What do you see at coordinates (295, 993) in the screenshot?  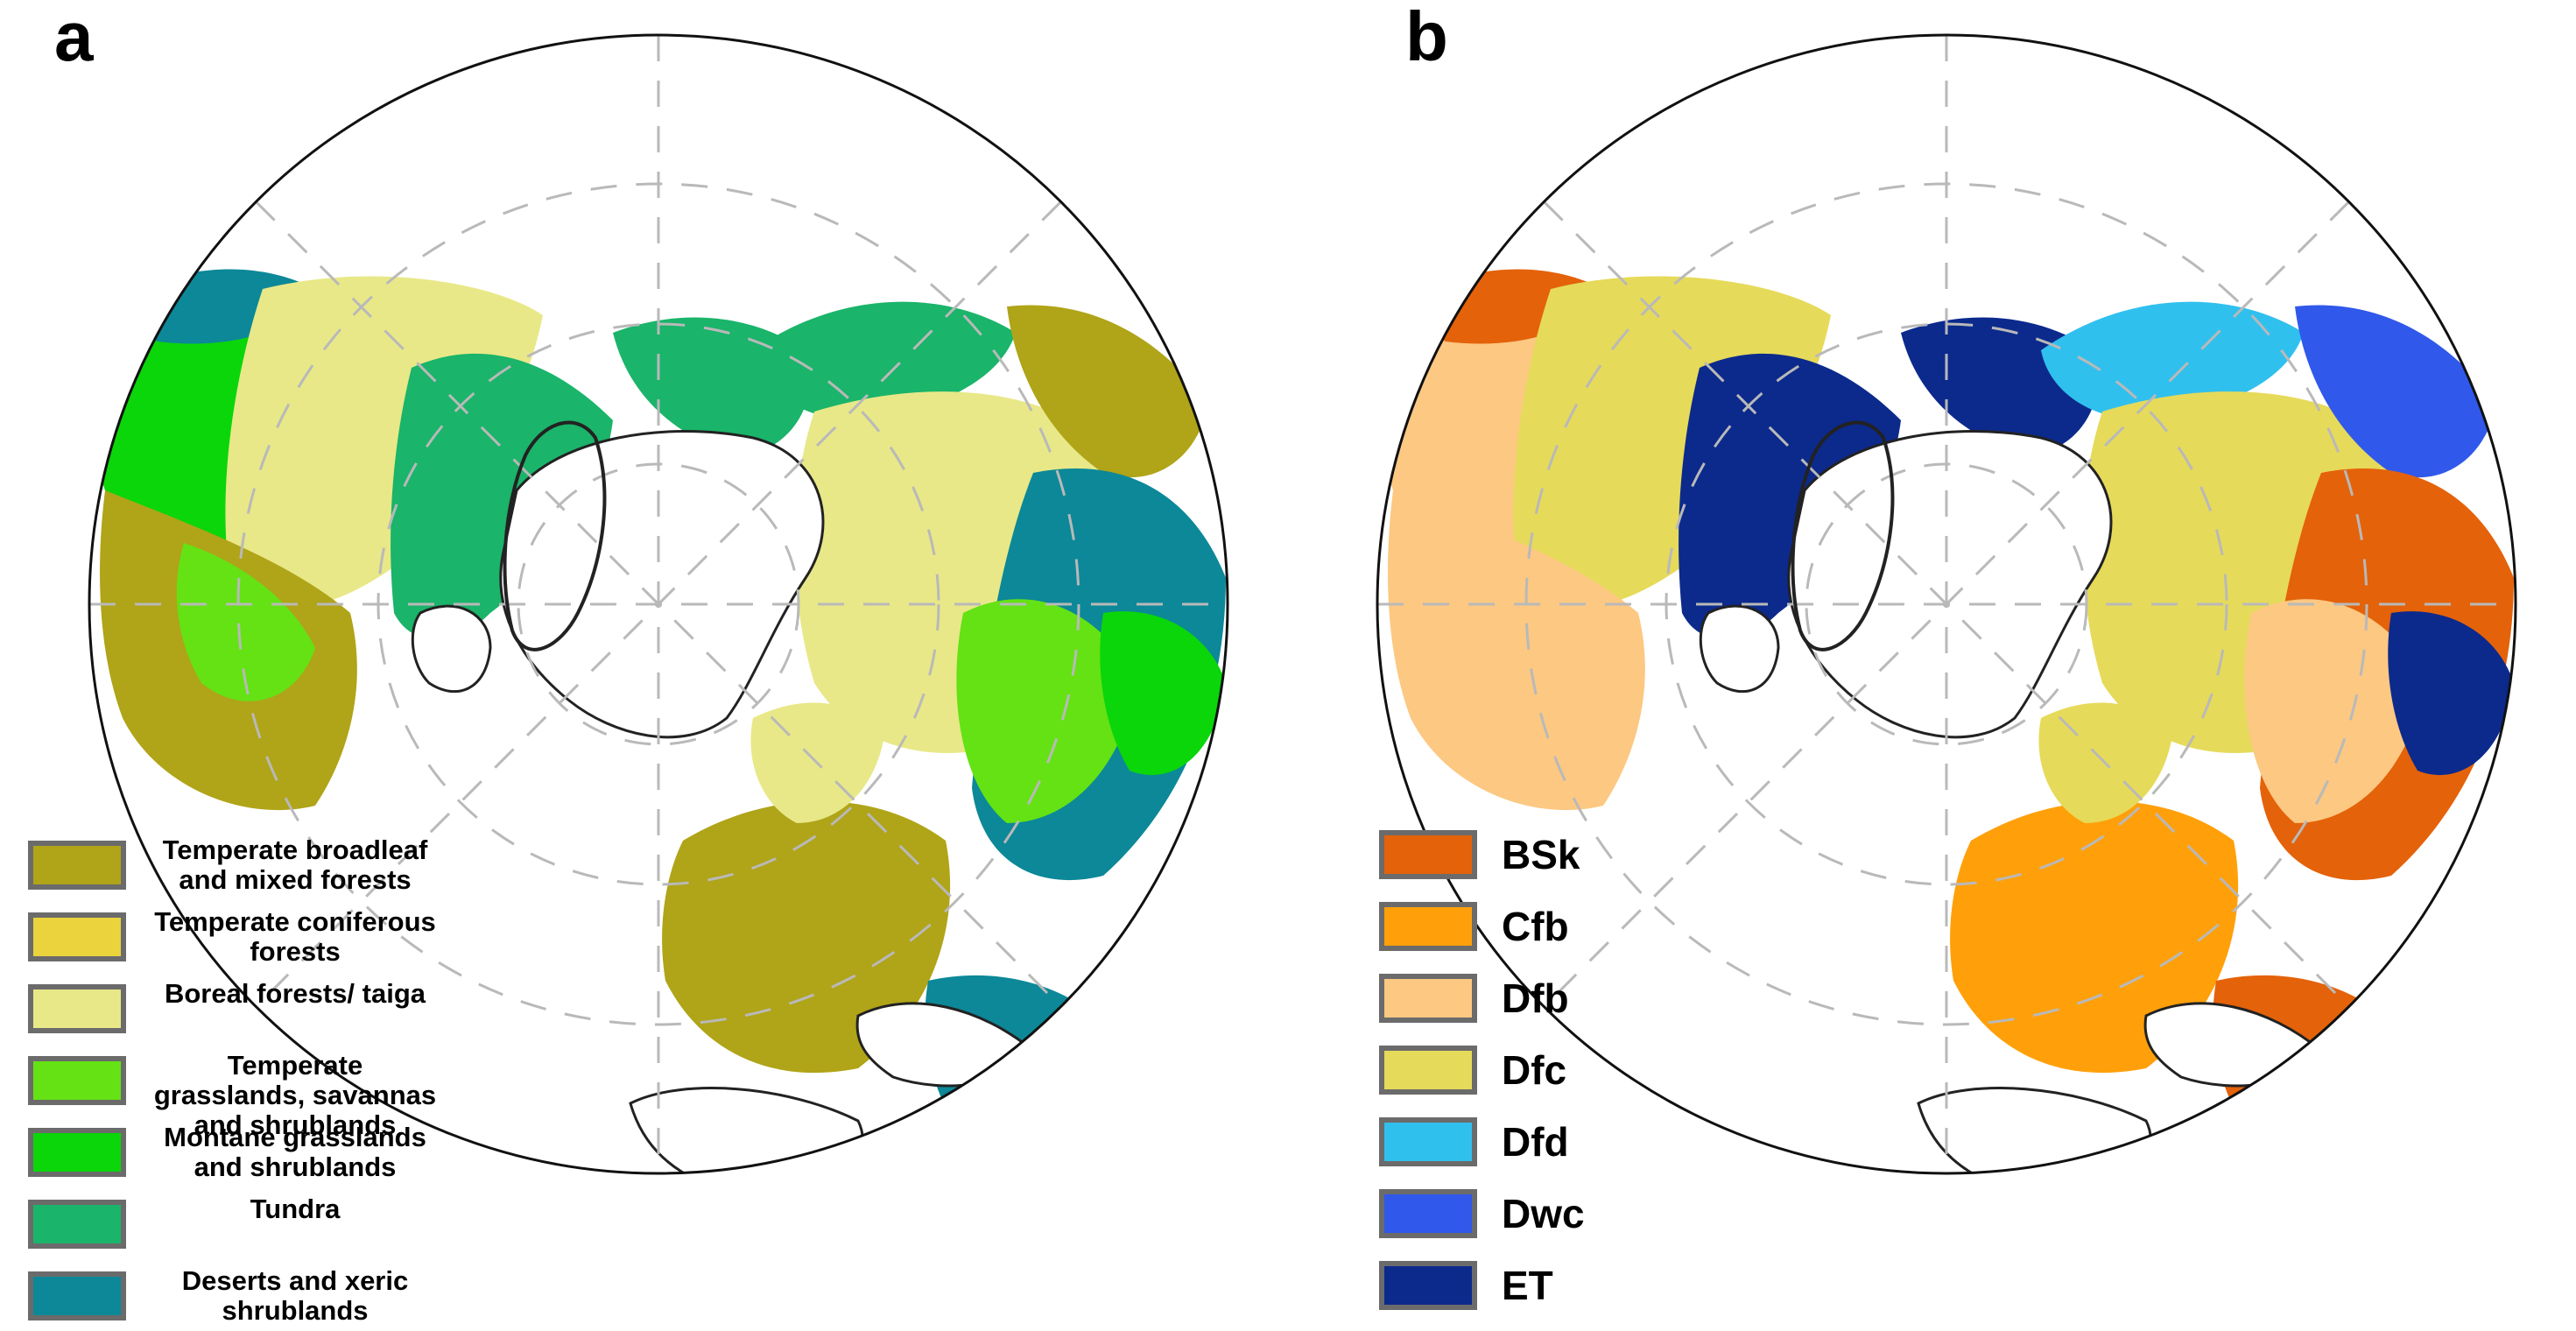 I see `legend-label: Boreal forests/ taiga` at bounding box center [295, 993].